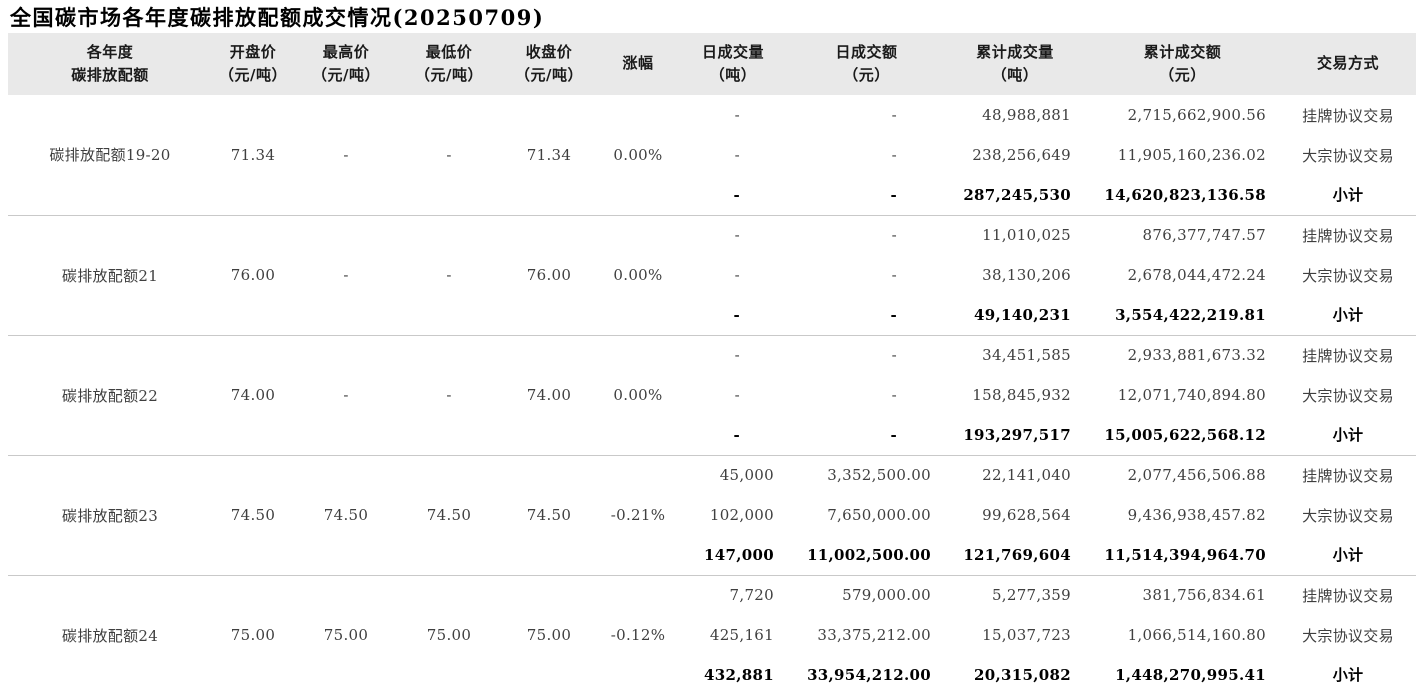 Image resolution: width=1419 pixels, height=694 pixels. What do you see at coordinates (869, 554) in the screenshot?
I see `cell-daily-amount: 11,002,500.00` at bounding box center [869, 554].